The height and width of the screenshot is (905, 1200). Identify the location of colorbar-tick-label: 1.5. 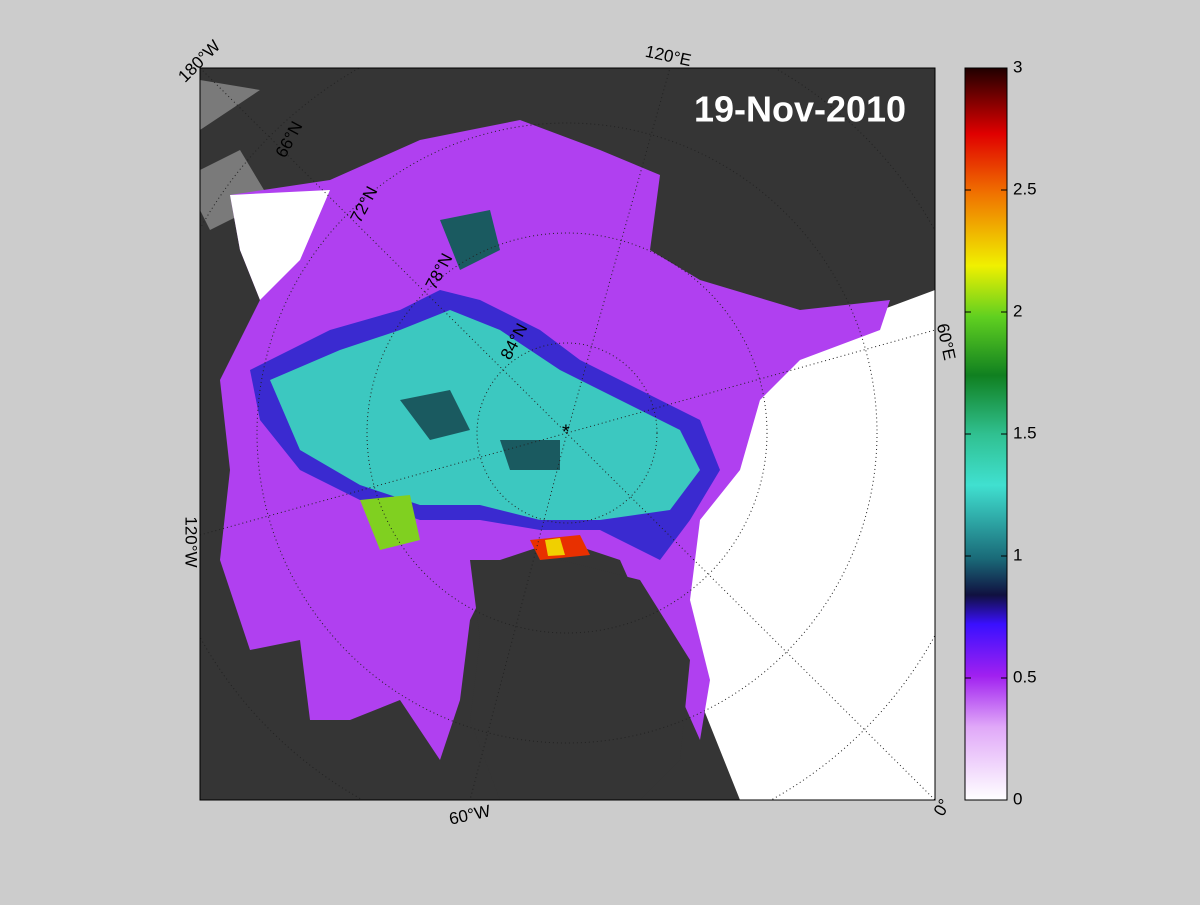
(1025, 432).